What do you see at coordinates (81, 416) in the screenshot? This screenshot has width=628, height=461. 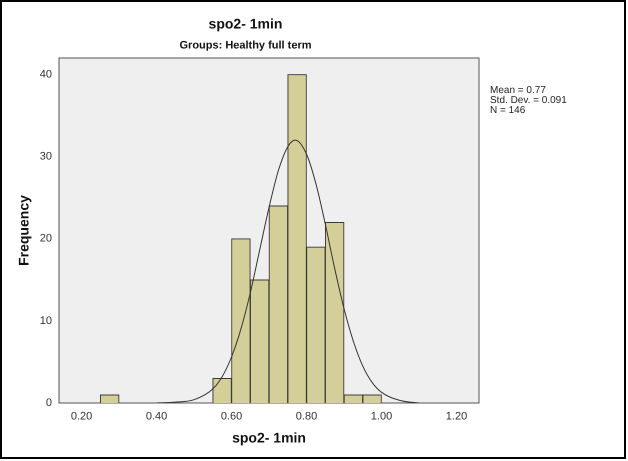 I see `x-tick-label: 0.20` at bounding box center [81, 416].